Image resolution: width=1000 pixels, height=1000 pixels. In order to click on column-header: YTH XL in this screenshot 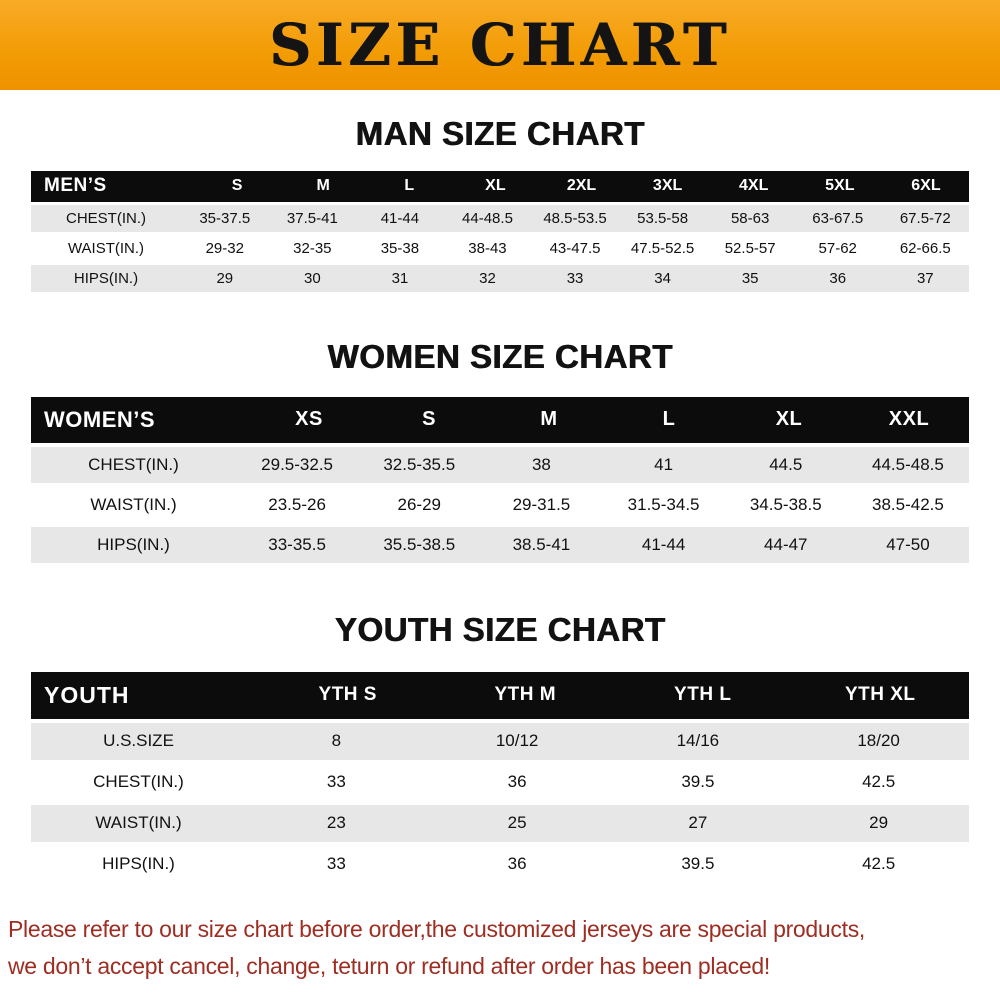, I will do `click(880, 695)`.